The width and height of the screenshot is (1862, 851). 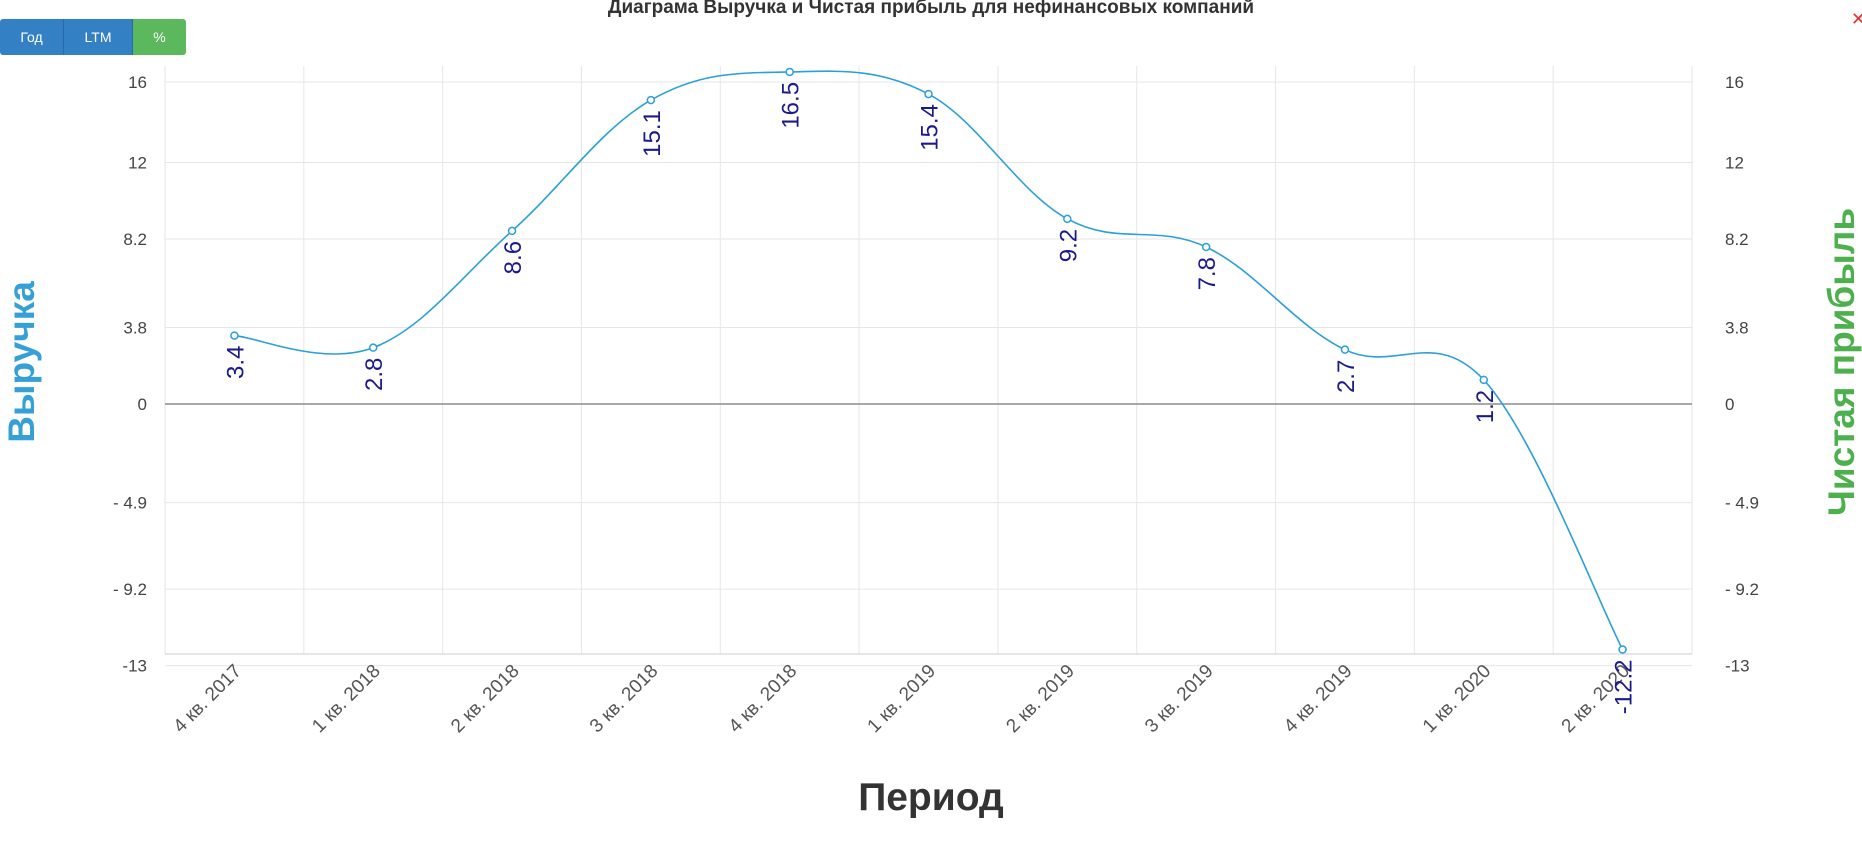 What do you see at coordinates (1485, 406) in the screenshot?
I see `data-label: 1.2` at bounding box center [1485, 406].